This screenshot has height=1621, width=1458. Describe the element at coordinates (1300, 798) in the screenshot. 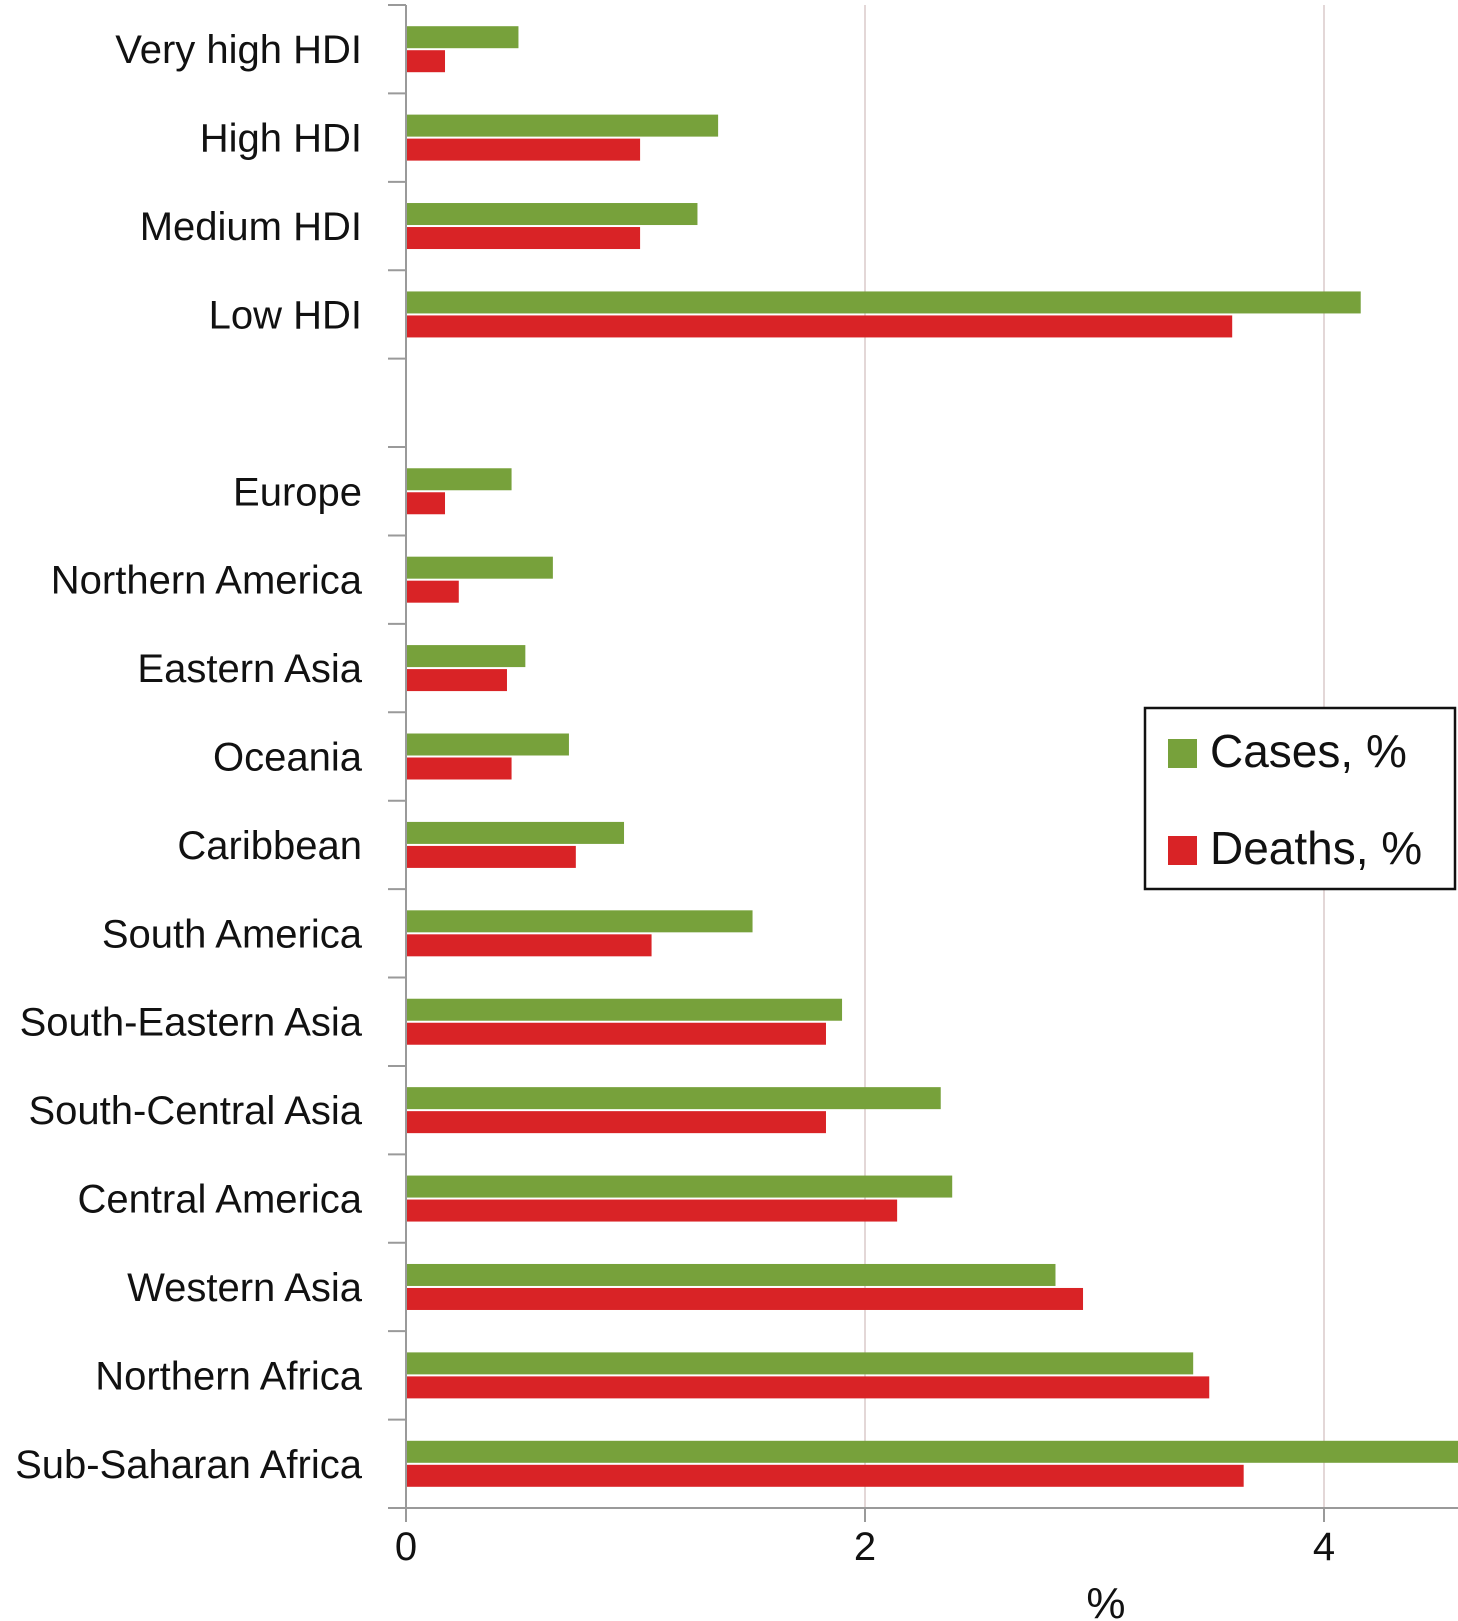

I see `legend: Cases, % Deaths, %` at that location.